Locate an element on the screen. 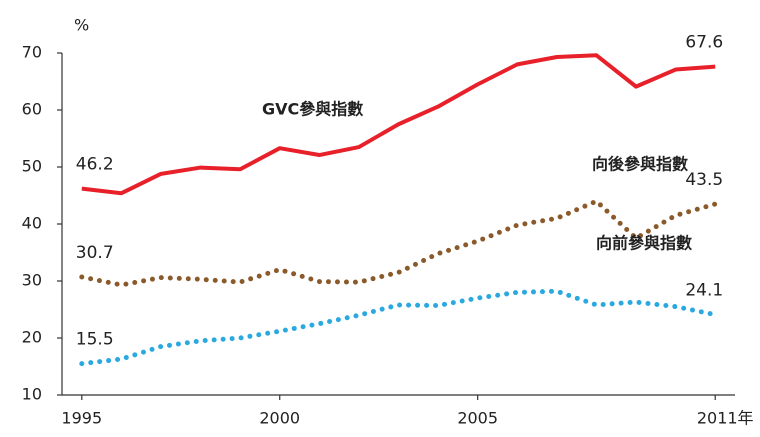 This screenshot has width=760, height=437. data-label: 24.1 is located at coordinates (704, 291).